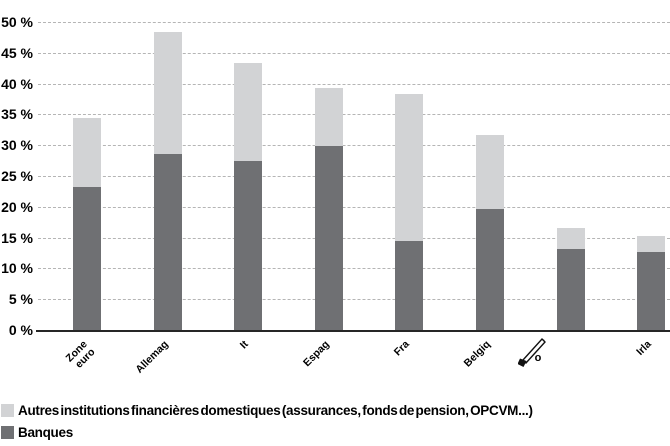 This screenshot has height=446, width=670. What do you see at coordinates (17, 83) in the screenshot?
I see `y-axis-tick-label: 40 %` at bounding box center [17, 83].